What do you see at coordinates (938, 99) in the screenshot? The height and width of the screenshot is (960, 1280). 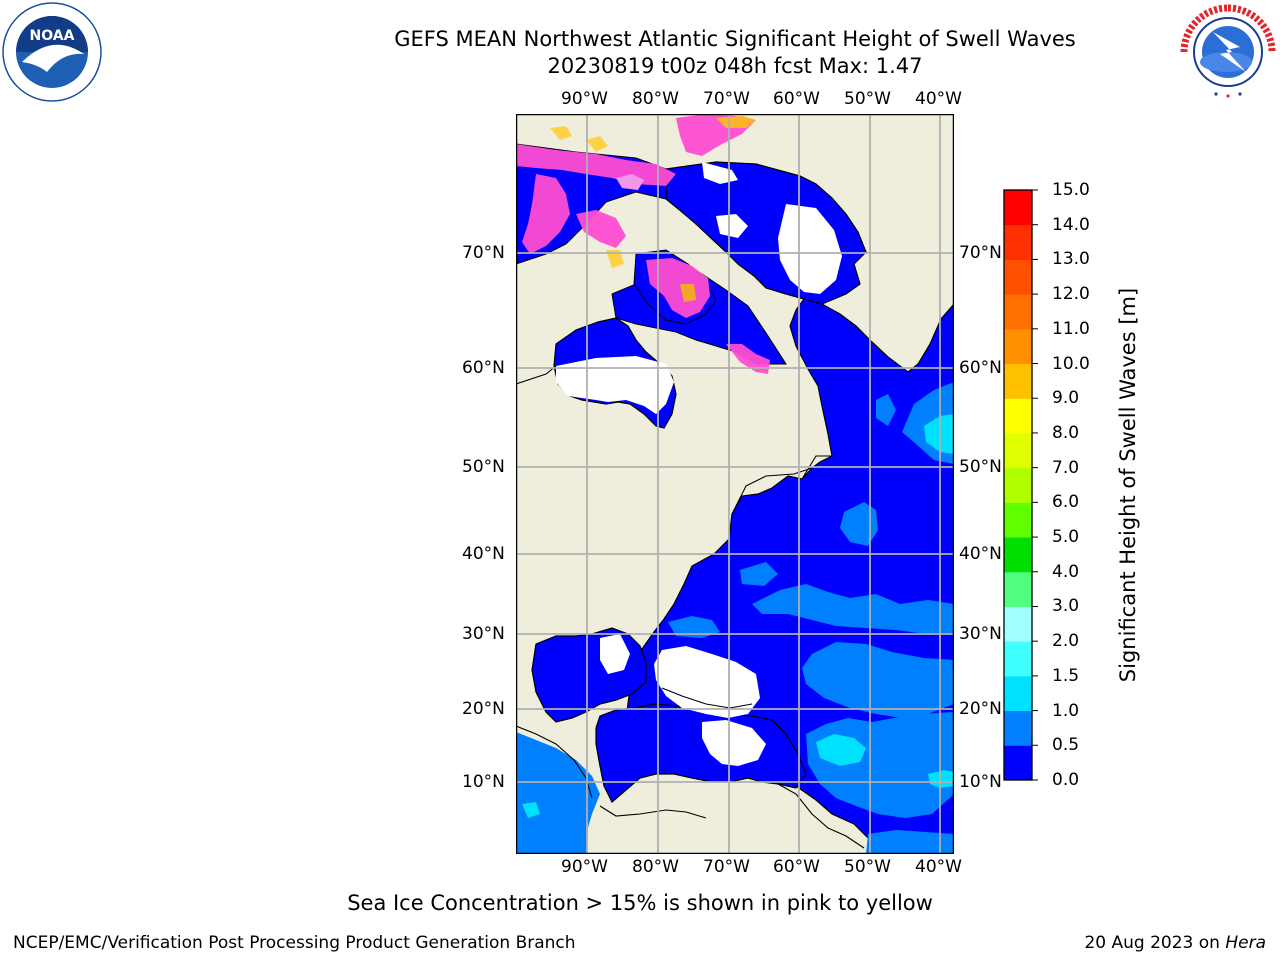 I see `lon-label-top: 40°W` at bounding box center [938, 99].